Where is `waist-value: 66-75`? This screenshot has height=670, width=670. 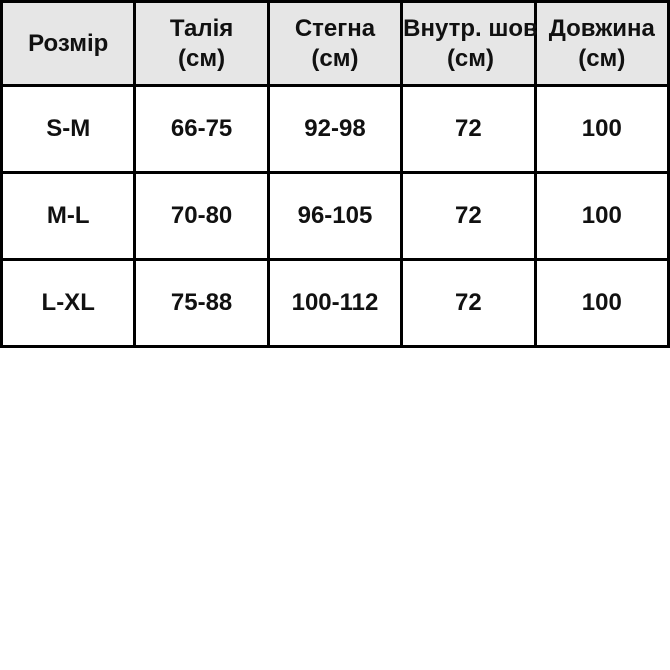 waist-value: 66-75 is located at coordinates (201, 128).